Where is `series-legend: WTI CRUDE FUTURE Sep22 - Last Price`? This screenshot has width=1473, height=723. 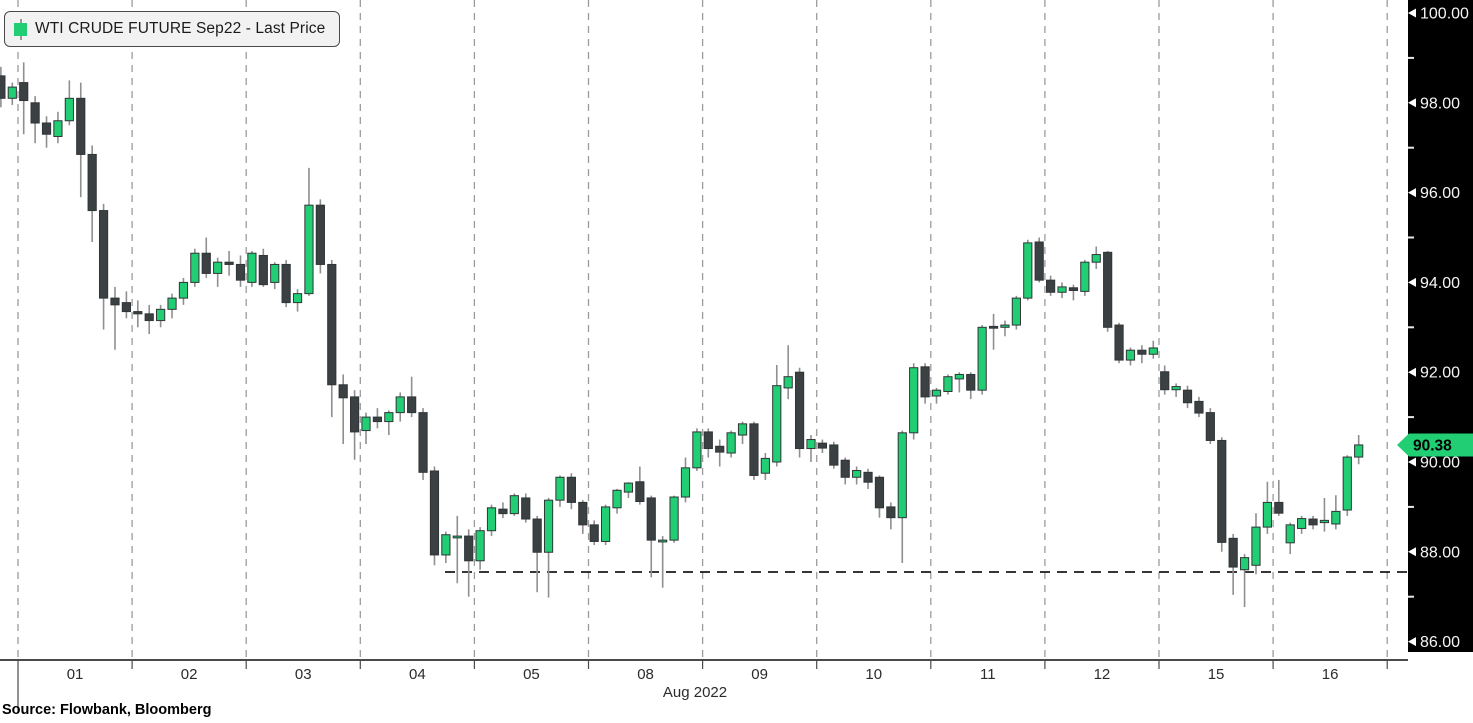 series-legend: WTI CRUDE FUTURE Sep22 - Last Price is located at coordinates (172, 29).